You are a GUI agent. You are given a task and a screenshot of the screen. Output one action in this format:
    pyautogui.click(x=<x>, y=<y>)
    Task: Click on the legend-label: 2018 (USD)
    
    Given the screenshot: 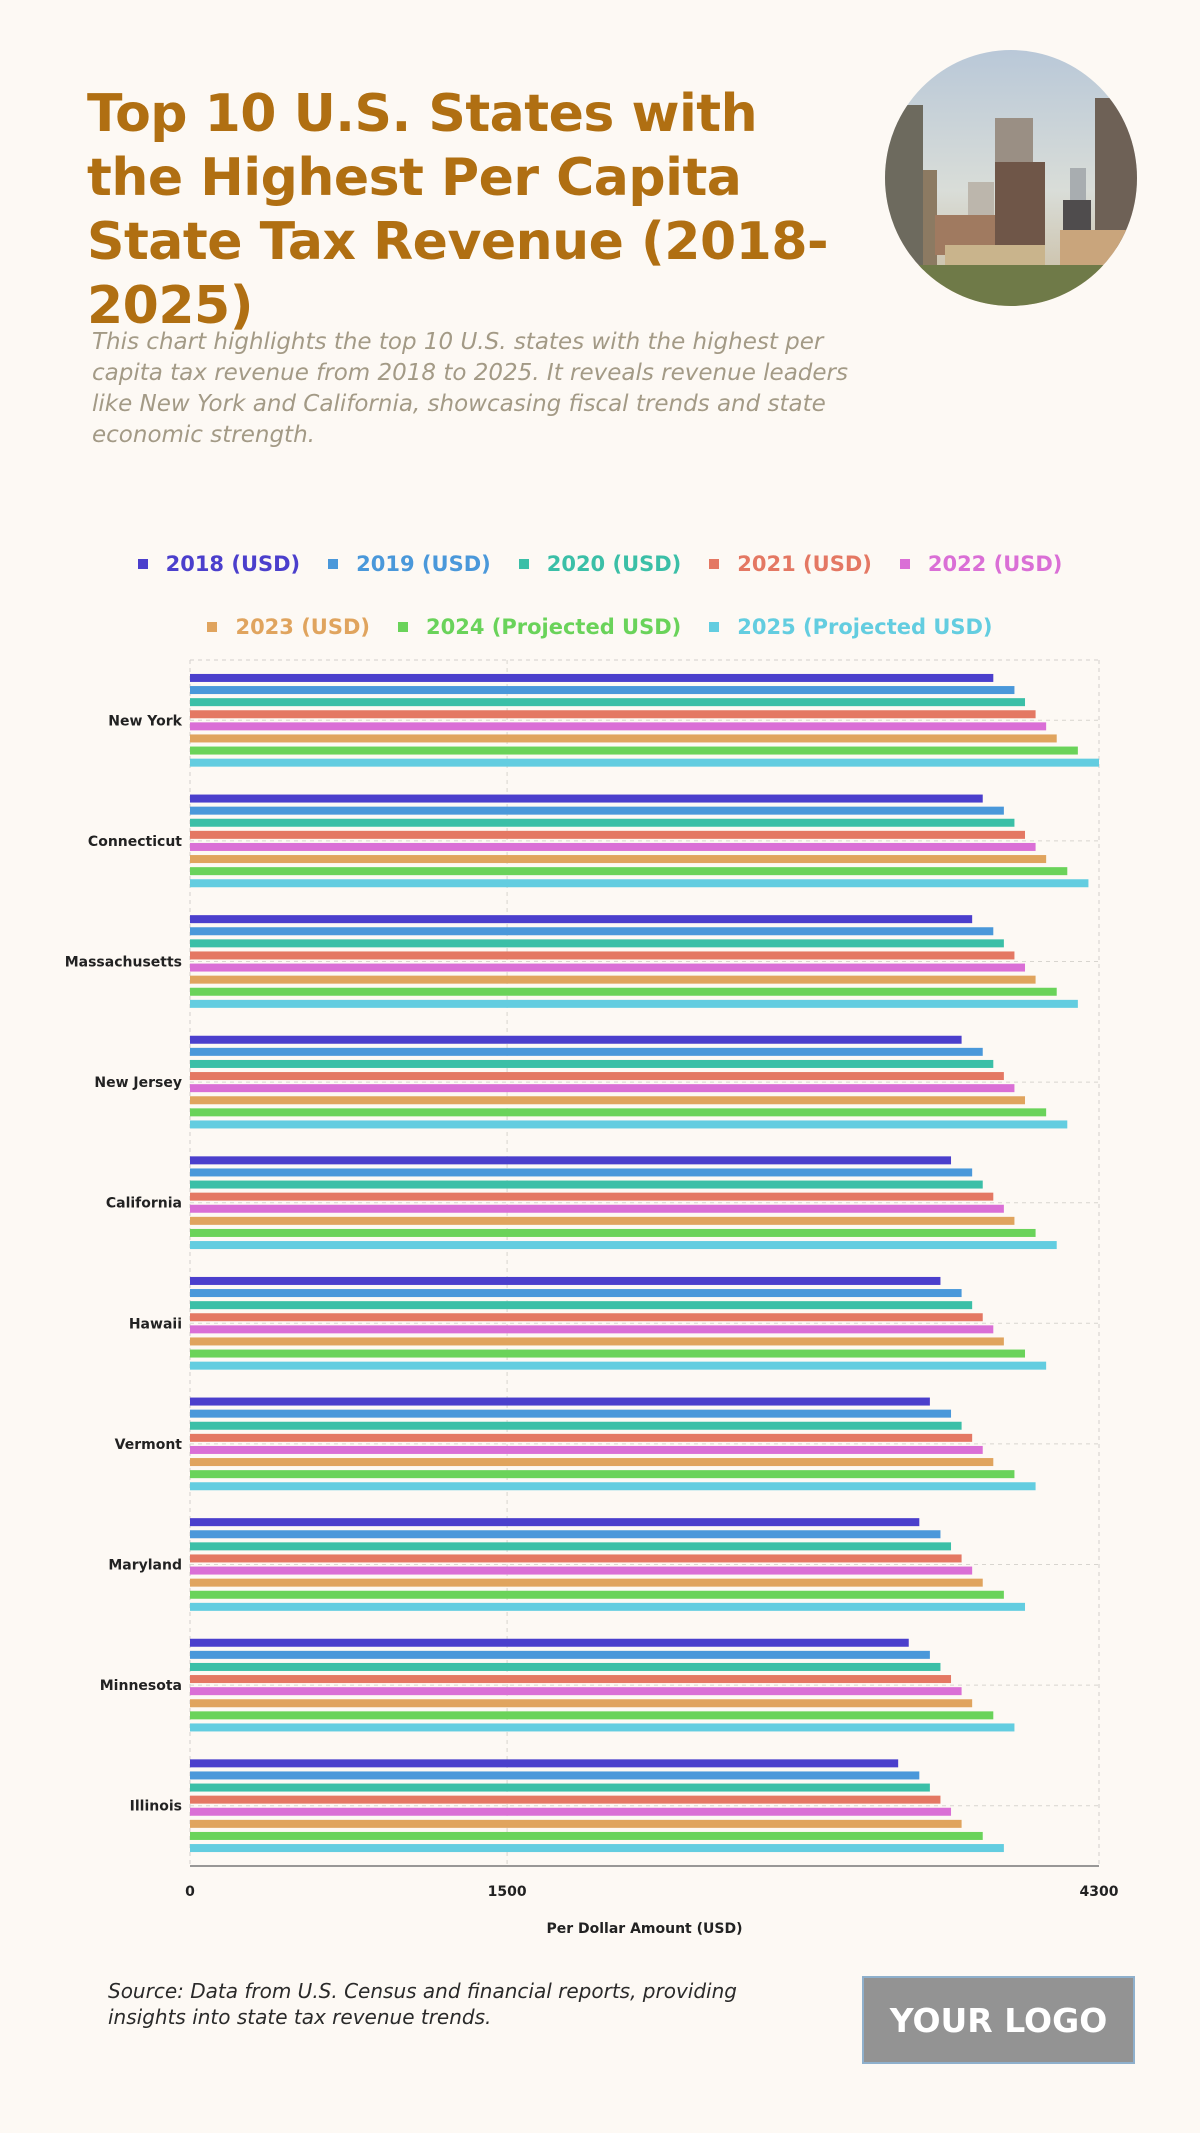 What is the action you would take?
    pyautogui.click(x=233, y=564)
    